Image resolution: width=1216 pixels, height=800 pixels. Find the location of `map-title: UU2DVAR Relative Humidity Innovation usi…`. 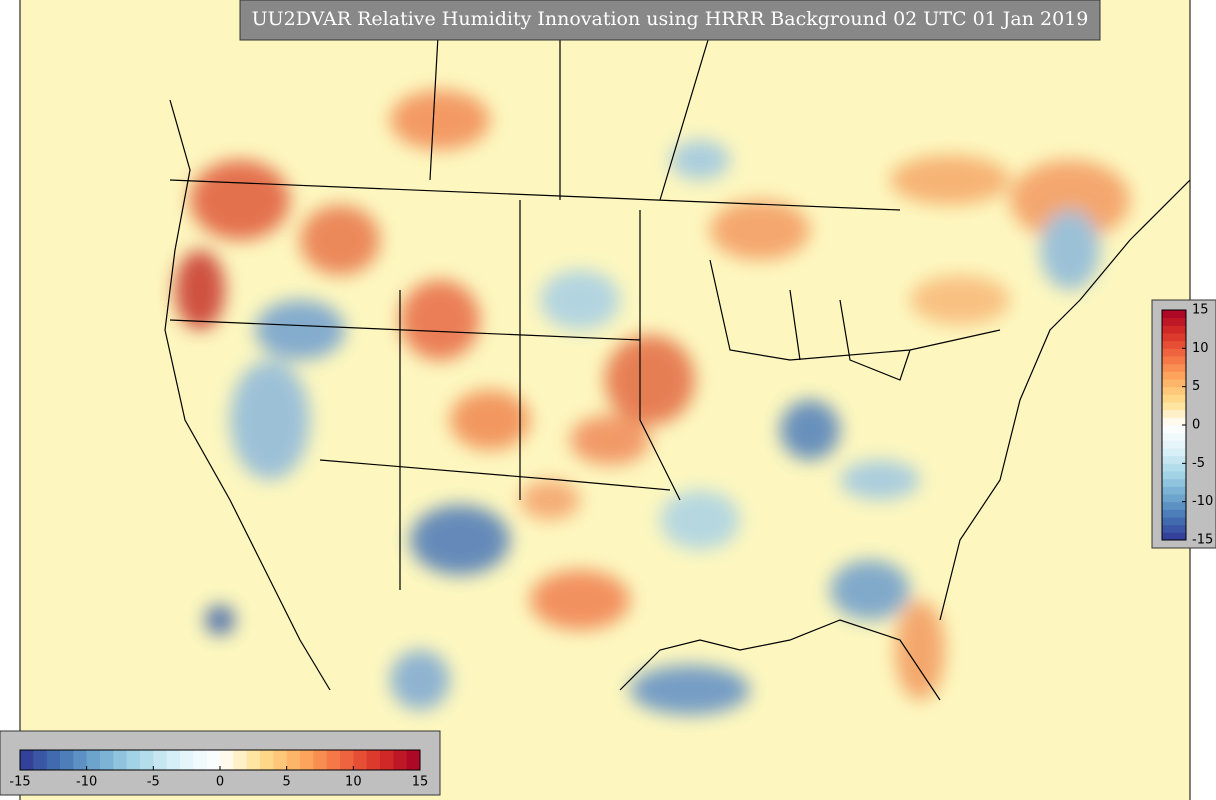

map-title: UU2DVAR Relative Humidity Innovation usi… is located at coordinates (670, 19).